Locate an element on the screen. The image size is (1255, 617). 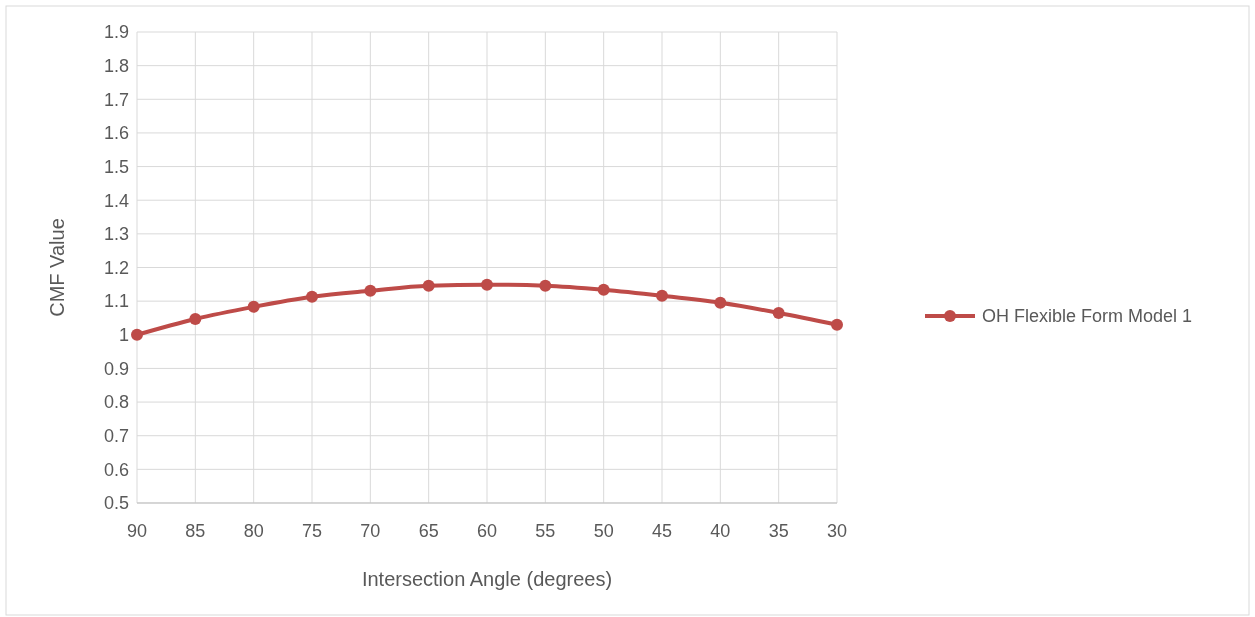
x-tick-label: 90 is located at coordinates (137, 531).